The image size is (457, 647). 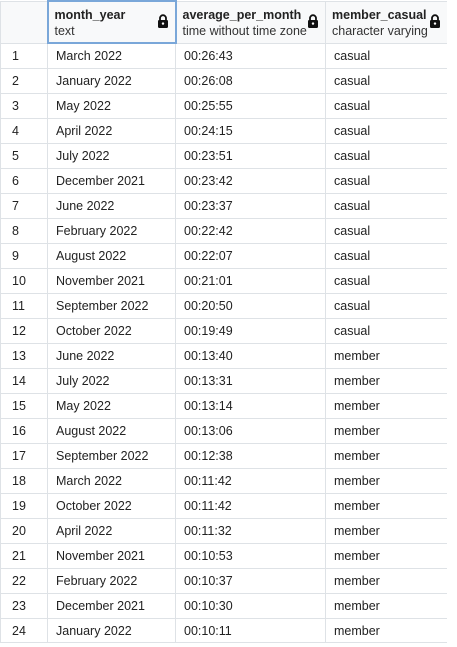 What do you see at coordinates (250, 630) in the screenshot?
I see `cell-average-per-month: 00:10:11` at bounding box center [250, 630].